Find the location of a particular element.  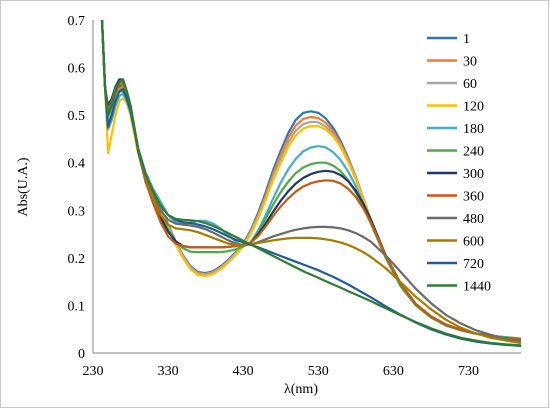

x-tick-label: 630 is located at coordinates (393, 371).